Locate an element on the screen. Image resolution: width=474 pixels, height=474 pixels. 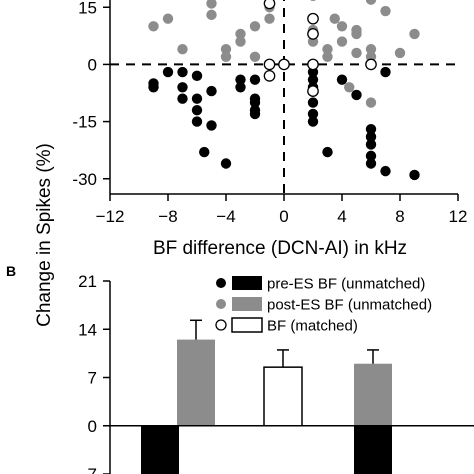
matched-legend-swatch is located at coordinates (247, 325).